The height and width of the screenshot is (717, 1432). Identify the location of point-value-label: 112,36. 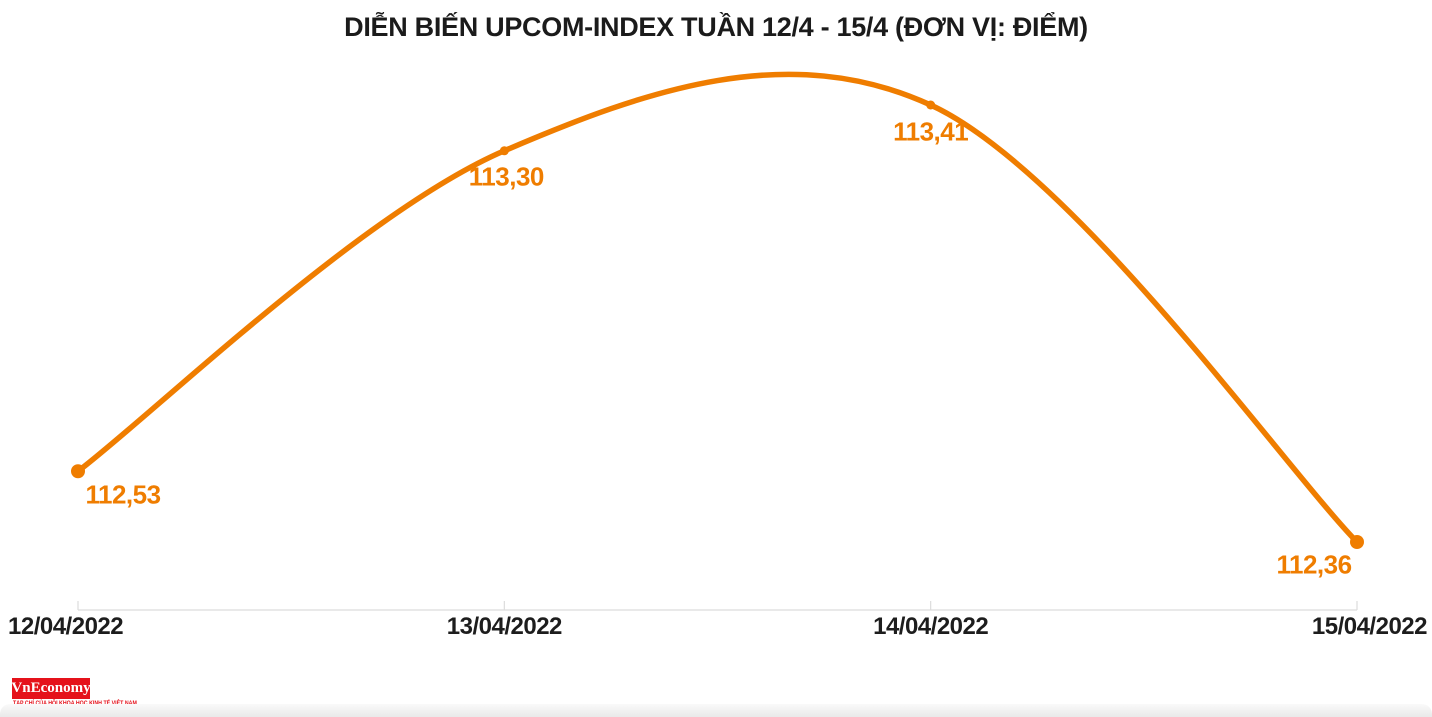
(1314, 564).